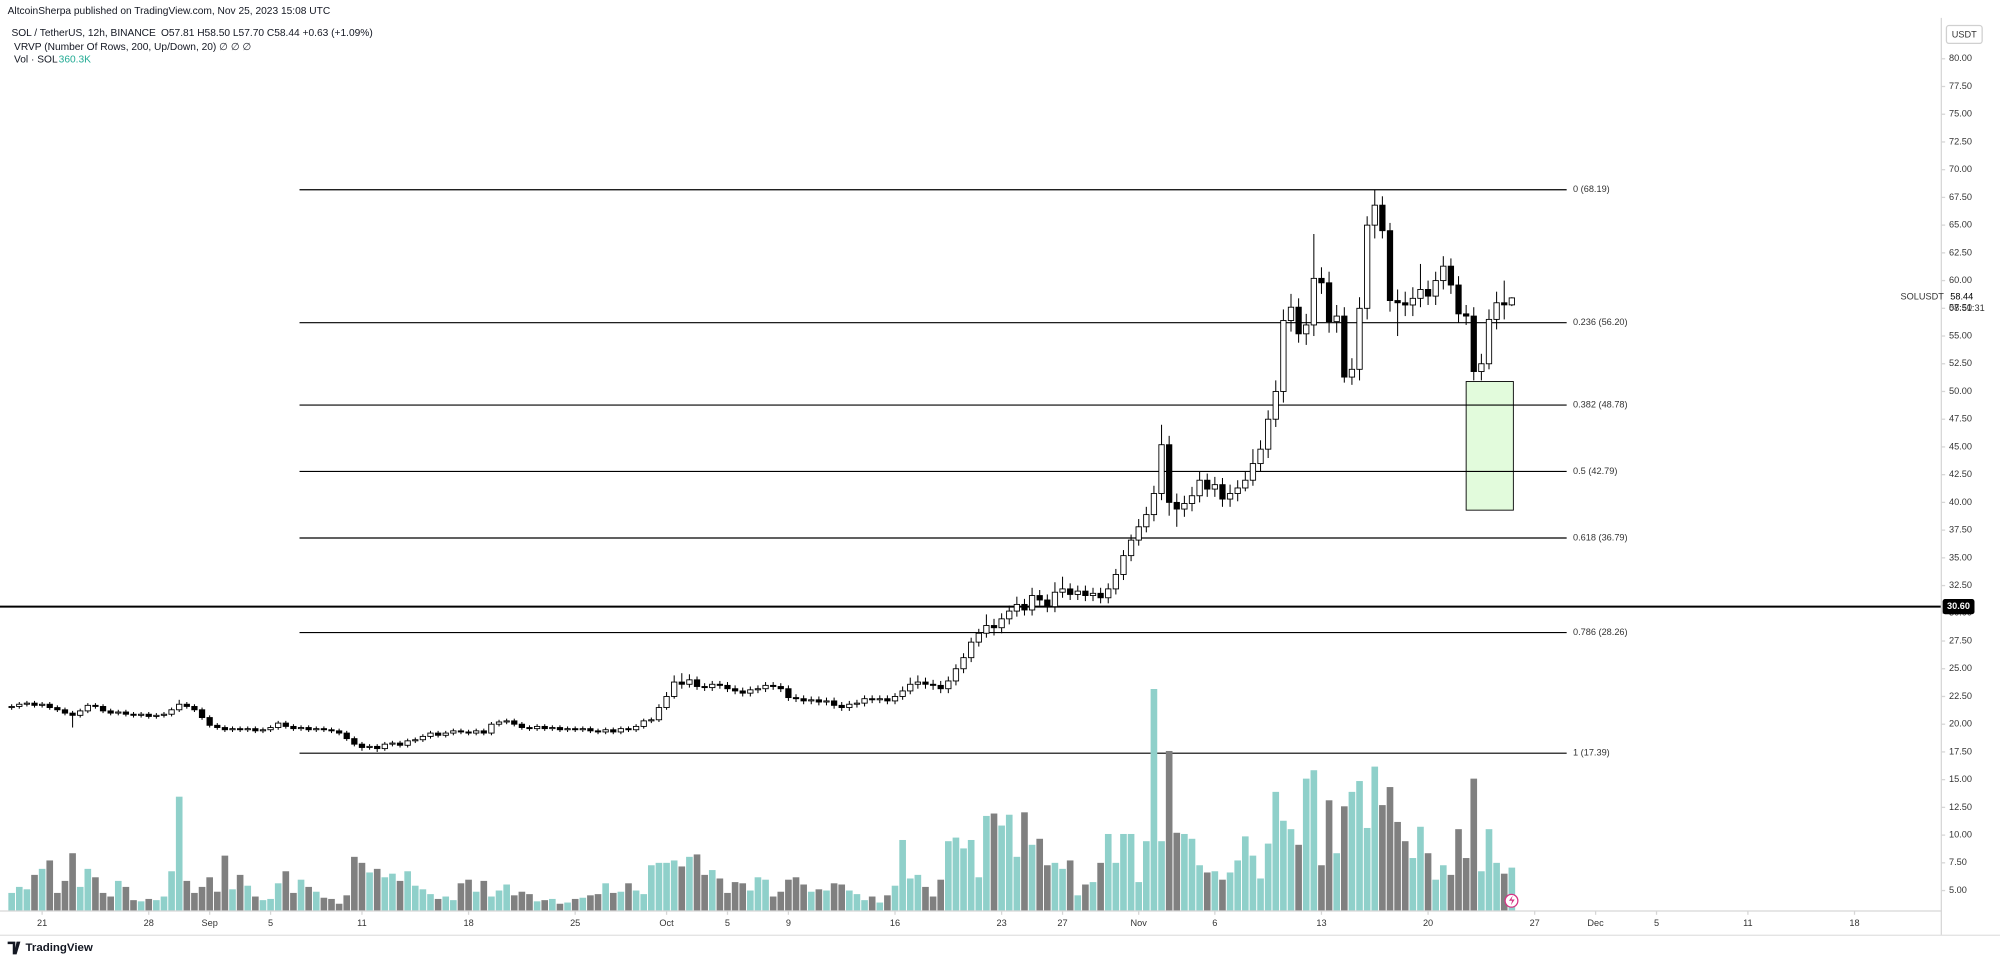  What do you see at coordinates (1961, 297) in the screenshot?
I see `last-price-label: 58.44` at bounding box center [1961, 297].